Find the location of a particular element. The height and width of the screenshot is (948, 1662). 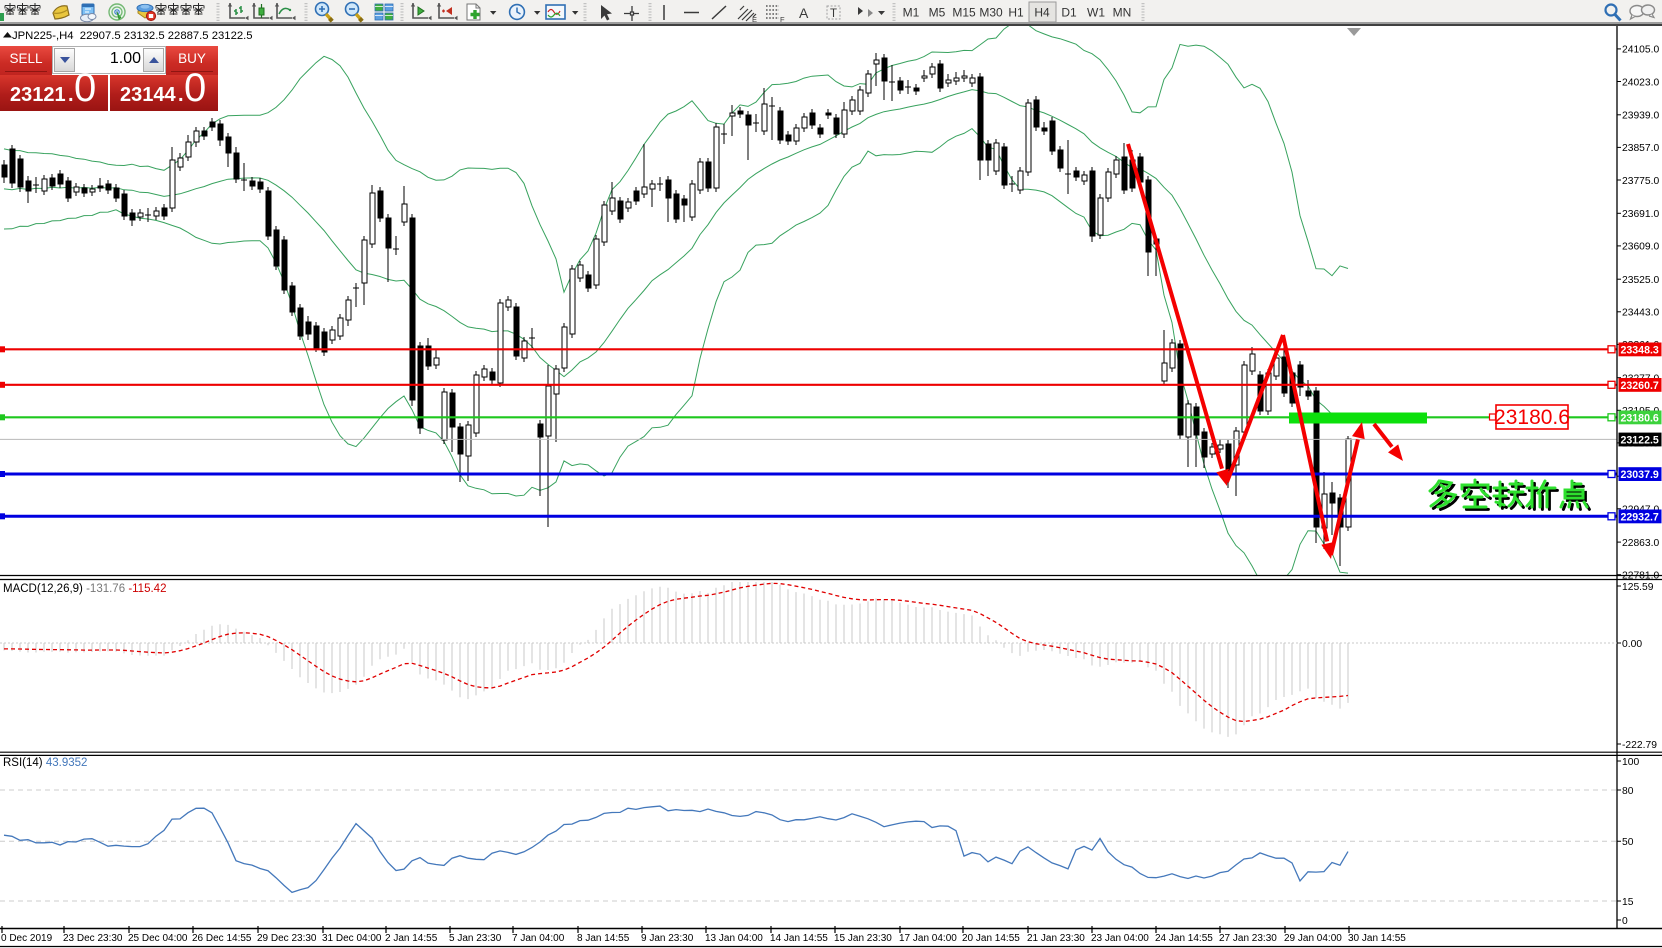

svg-text: 23 Dec 23:30 is located at coordinates (93, 938).